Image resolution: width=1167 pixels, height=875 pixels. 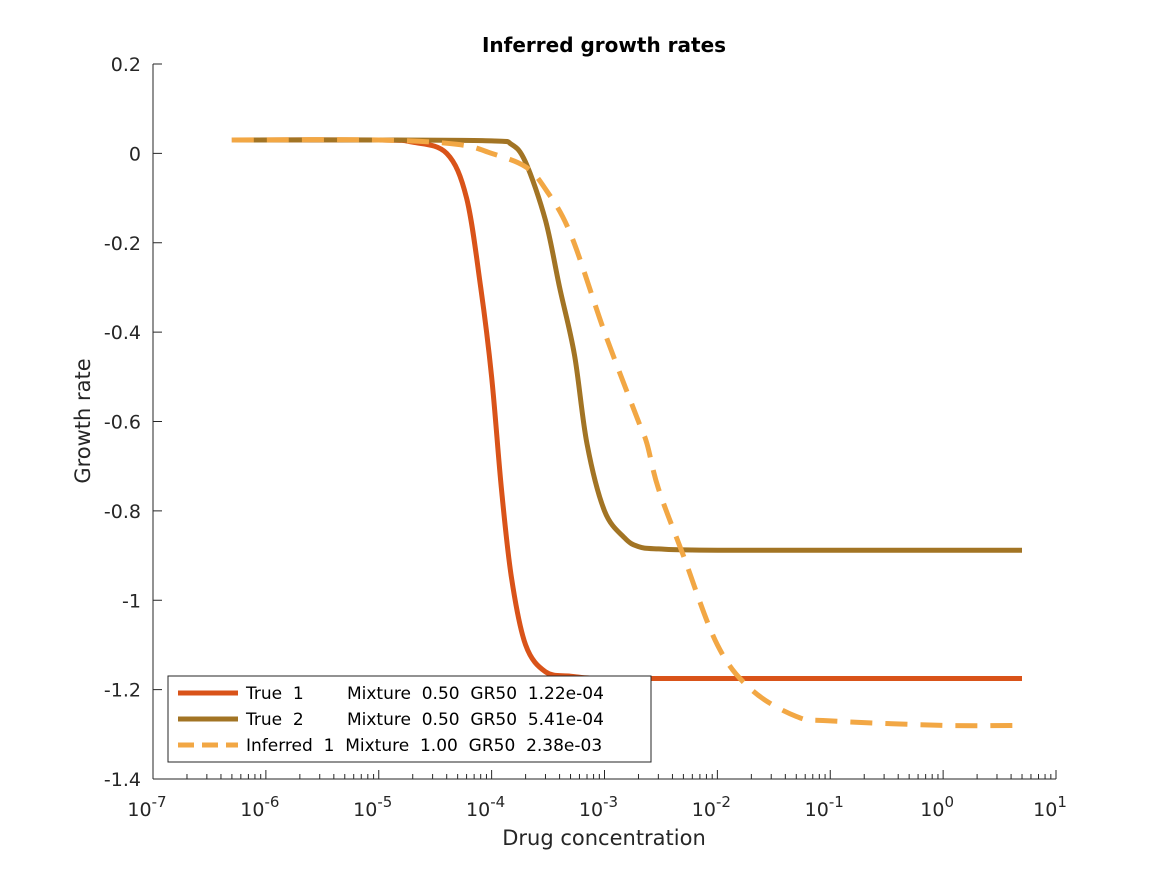 I want to click on y-tick-label: 0.2, so click(x=126, y=65).